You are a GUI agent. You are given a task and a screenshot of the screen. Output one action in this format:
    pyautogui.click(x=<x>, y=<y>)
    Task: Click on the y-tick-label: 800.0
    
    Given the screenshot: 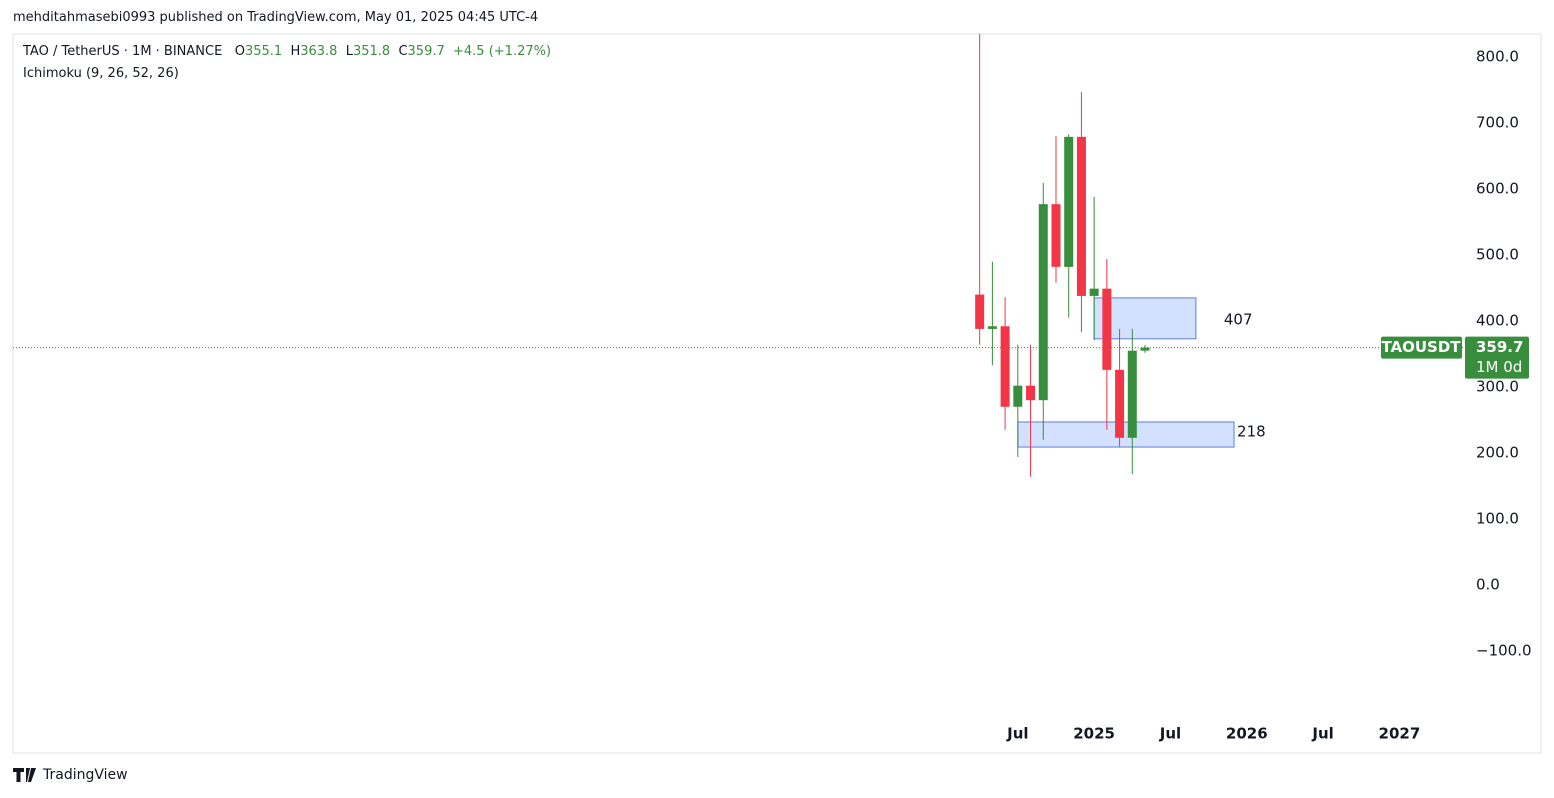 What is the action you would take?
    pyautogui.click(x=1497, y=56)
    